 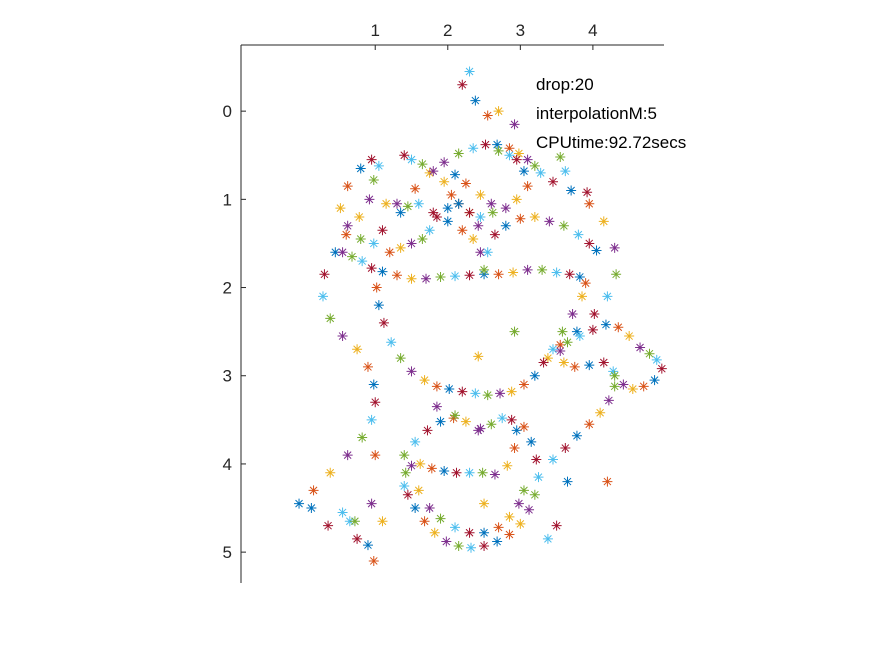 I want to click on y-tick-label: 1, so click(x=227, y=199).